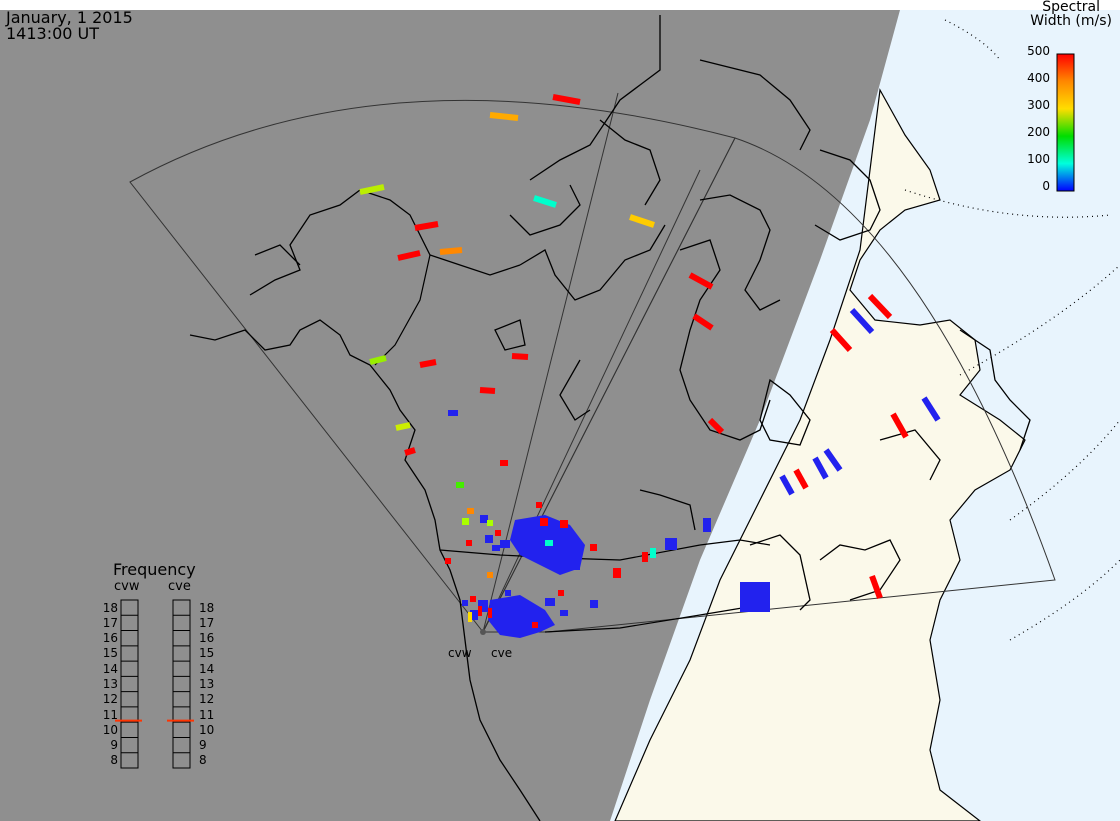 Image resolution: width=1120 pixels, height=821 pixels. Describe the element at coordinates (502, 653) in the screenshot. I see `site-label-cve: cve` at that location.